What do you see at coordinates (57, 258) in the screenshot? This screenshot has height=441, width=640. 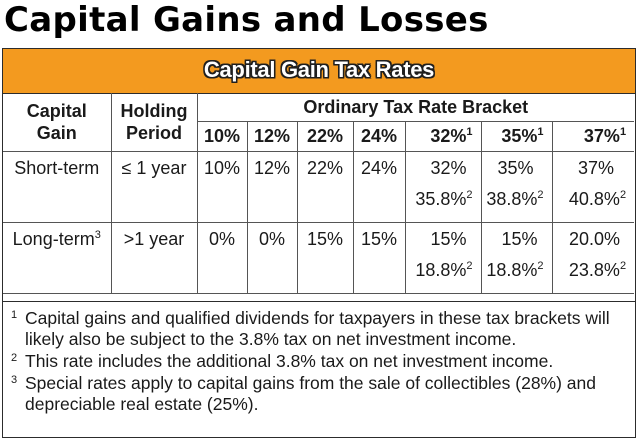 I see `row-gain-type: Long-term3` at bounding box center [57, 258].